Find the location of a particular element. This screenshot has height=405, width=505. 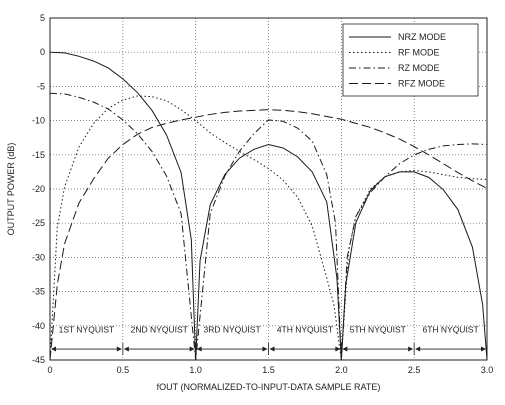

y-tick-label: -15 is located at coordinates (38, 155).